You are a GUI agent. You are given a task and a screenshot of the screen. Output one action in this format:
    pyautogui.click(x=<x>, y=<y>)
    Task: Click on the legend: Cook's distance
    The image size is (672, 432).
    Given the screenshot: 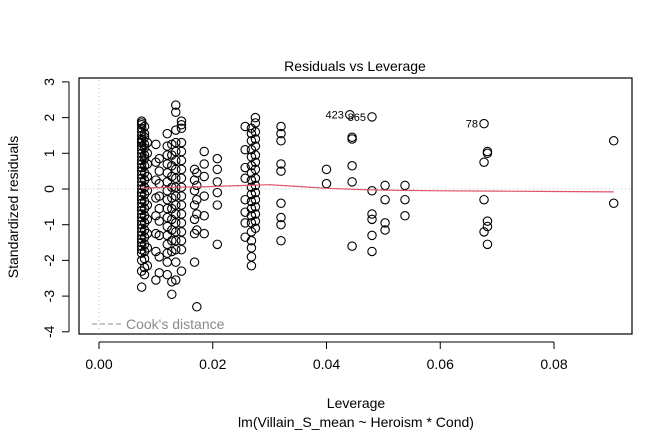 What is the action you would take?
    pyautogui.click(x=158, y=324)
    